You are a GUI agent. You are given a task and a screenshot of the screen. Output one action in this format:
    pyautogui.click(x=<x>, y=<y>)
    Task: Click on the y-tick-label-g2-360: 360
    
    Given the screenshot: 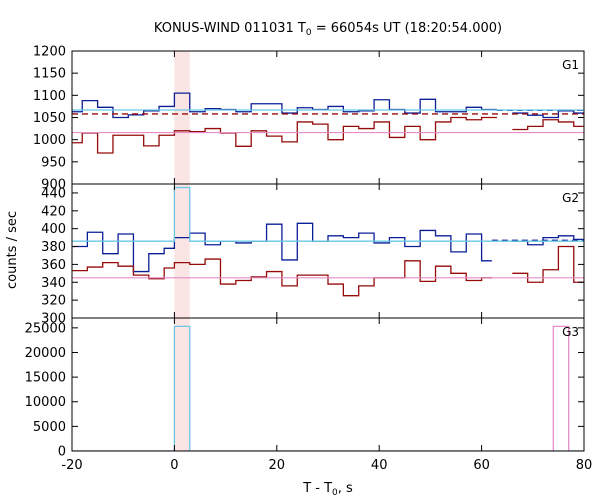 What is the action you would take?
    pyautogui.click(x=53, y=265)
    